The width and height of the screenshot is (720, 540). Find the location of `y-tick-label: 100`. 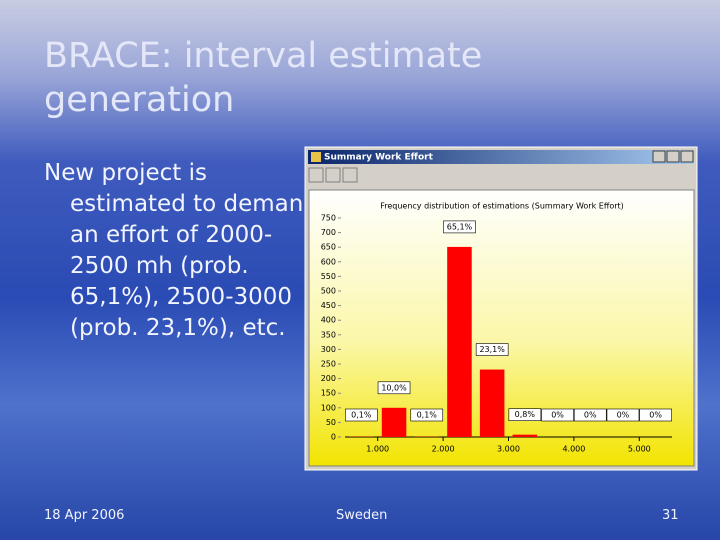

y-tick-label: 100 is located at coordinates (328, 407).